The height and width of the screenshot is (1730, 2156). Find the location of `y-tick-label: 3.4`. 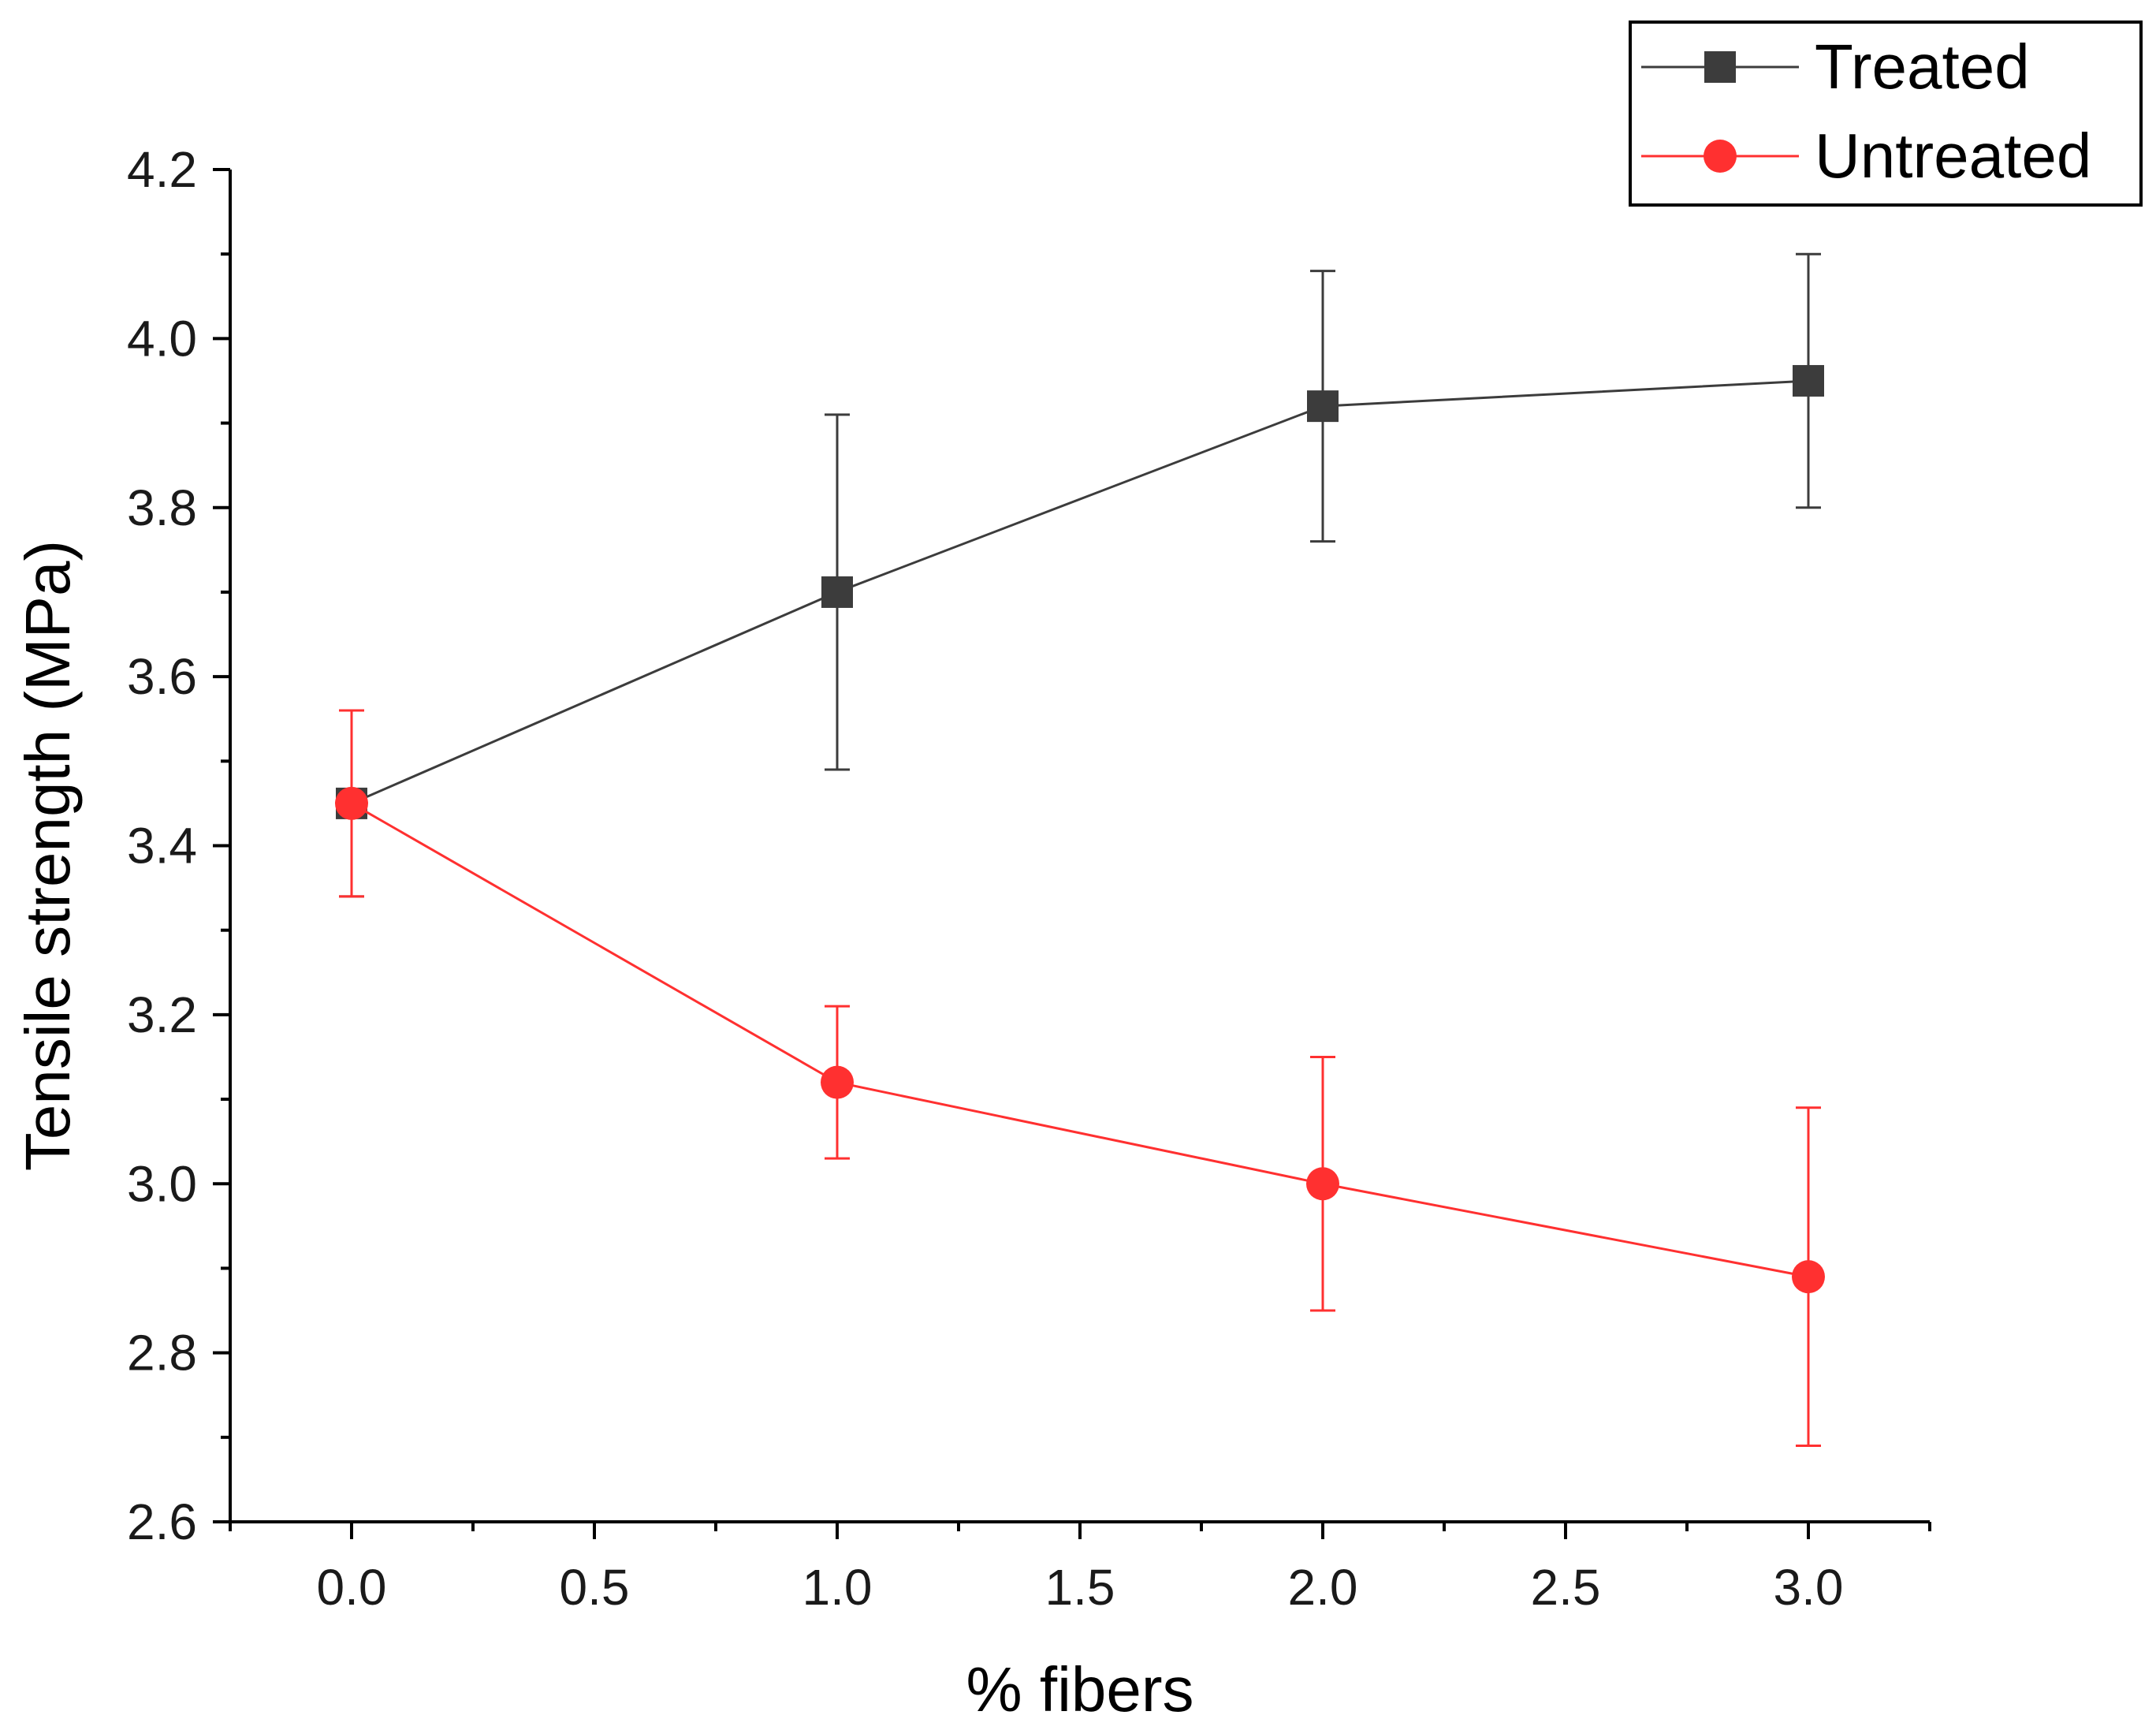

y-tick-label: 3.4 is located at coordinates (162, 846).